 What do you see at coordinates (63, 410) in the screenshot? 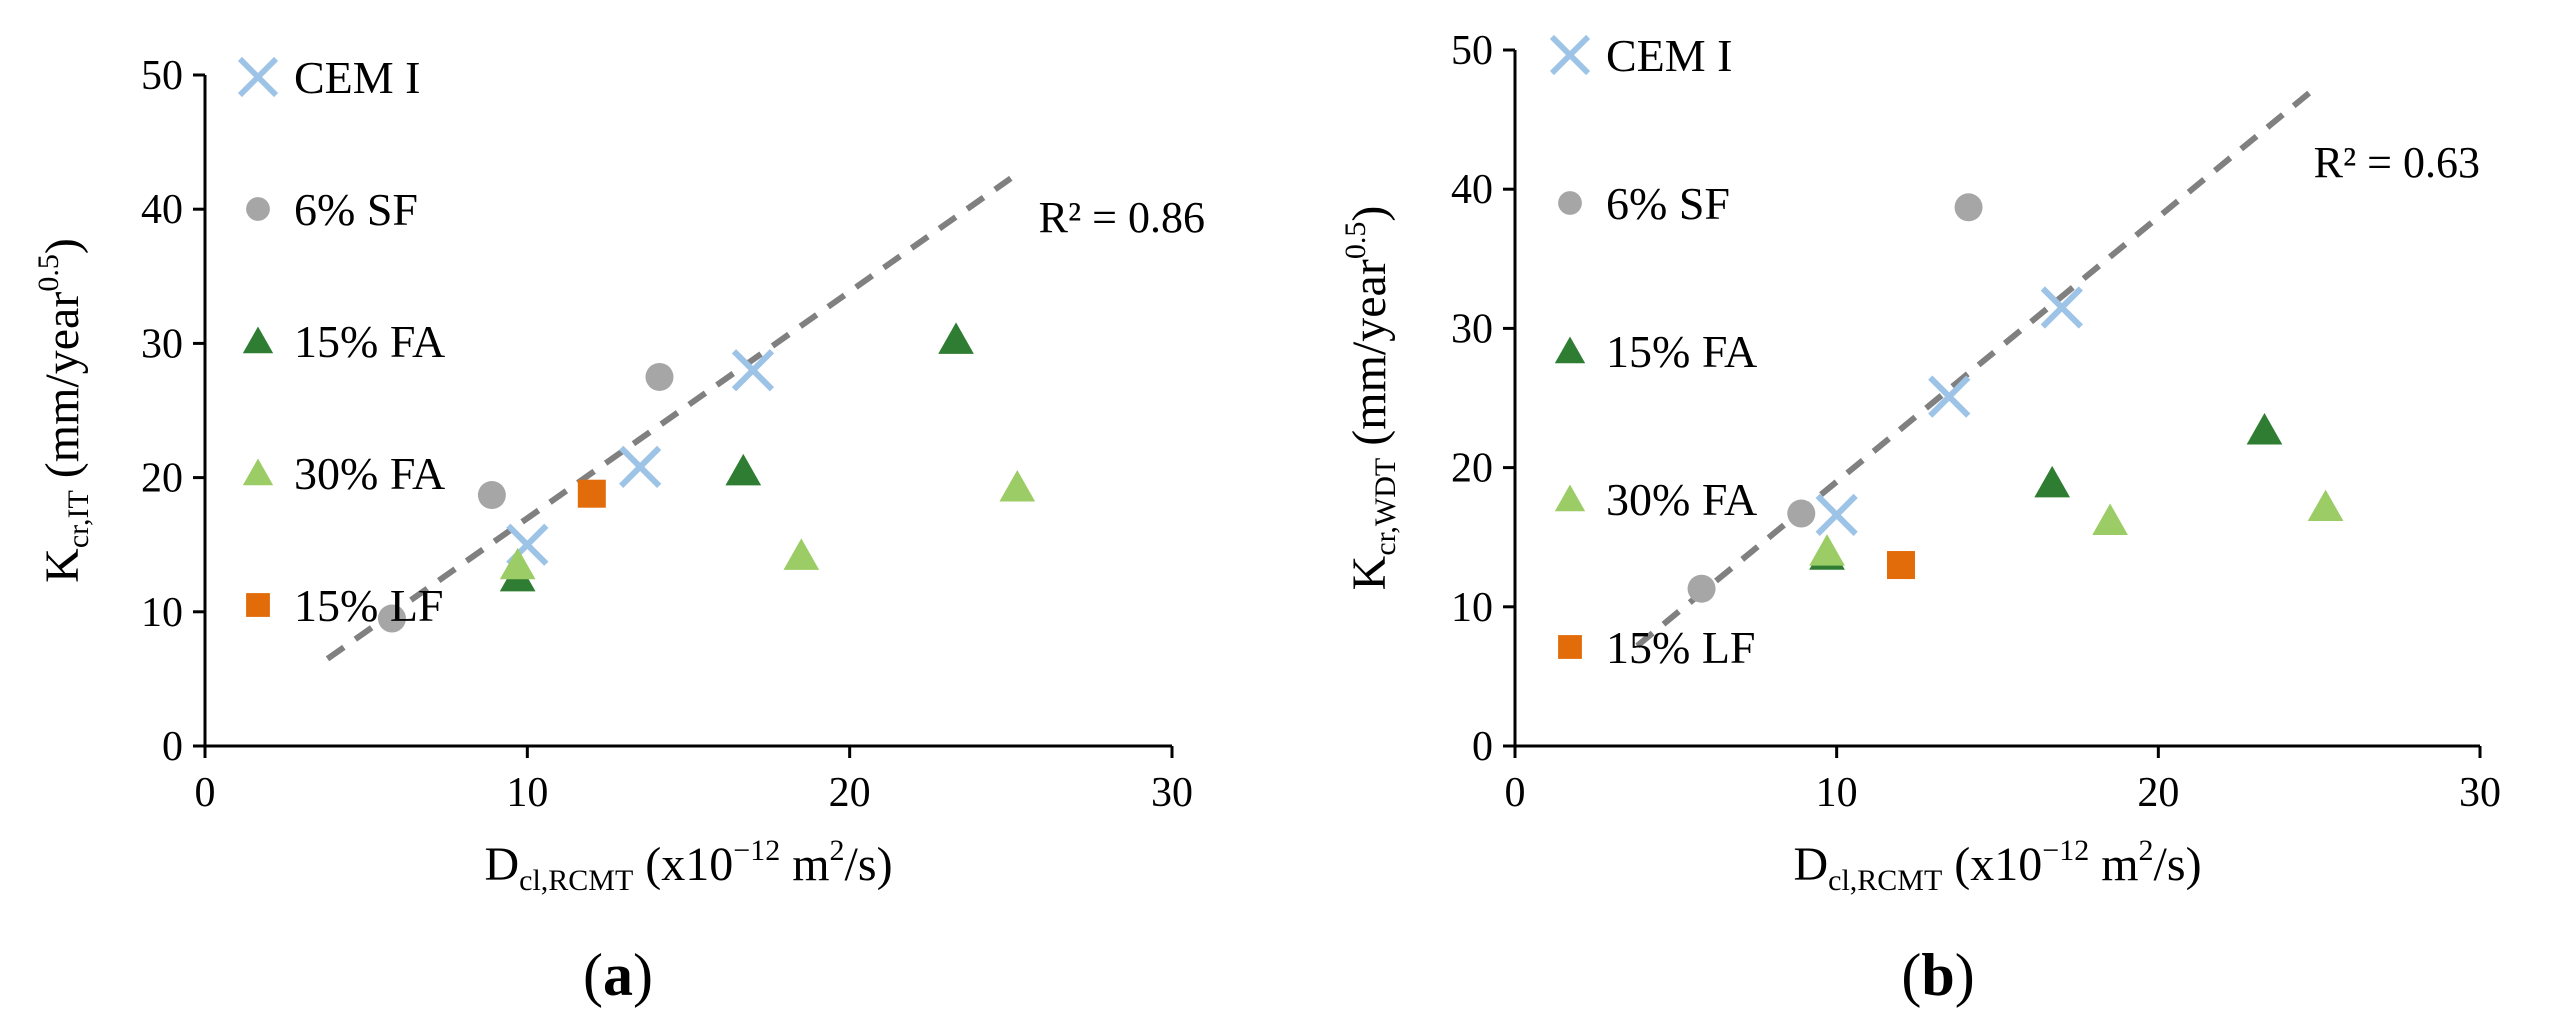
I see `y-axis-title: Kcr,IT (mm/year0.5)` at bounding box center [63, 410].